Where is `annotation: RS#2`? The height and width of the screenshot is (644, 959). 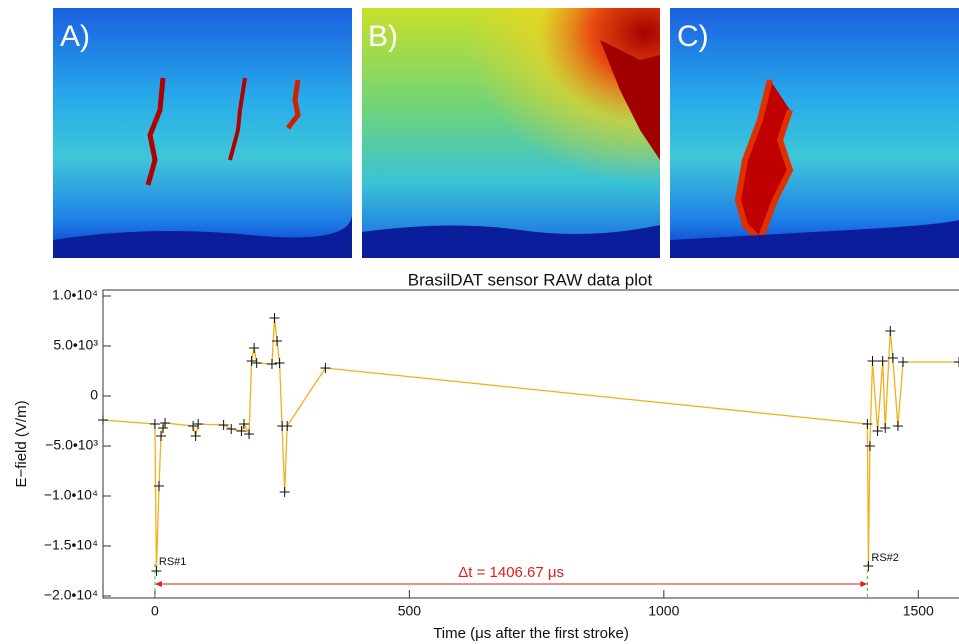
annotation: RS#2 is located at coordinates (885, 558).